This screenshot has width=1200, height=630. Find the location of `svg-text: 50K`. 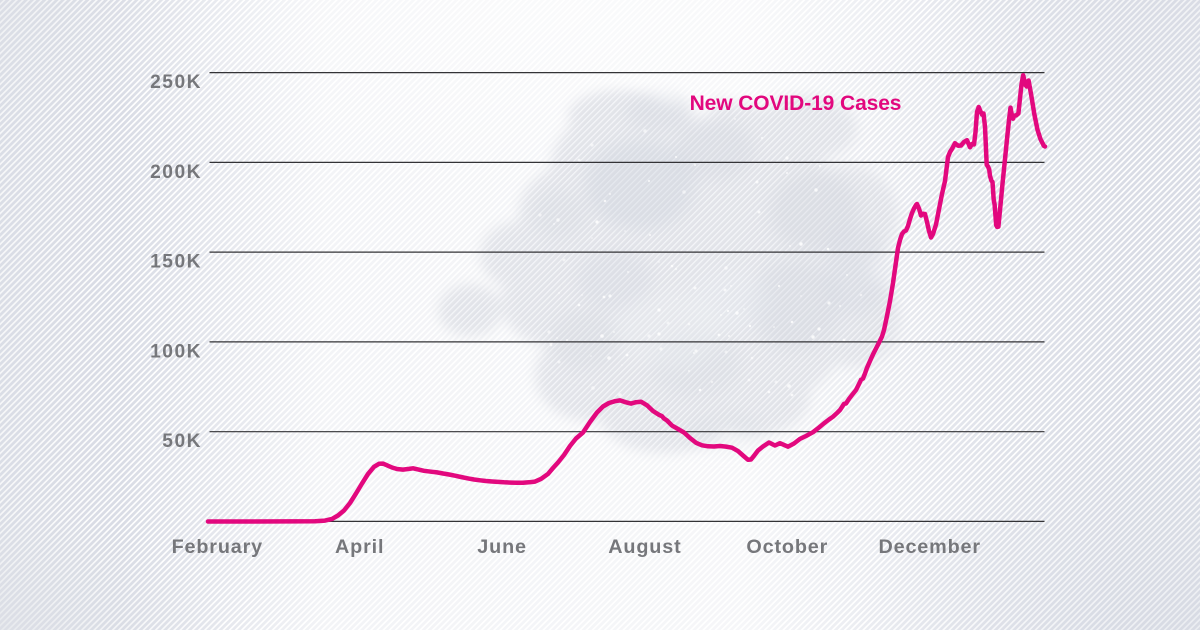

svg-text: 50K is located at coordinates (182, 441).